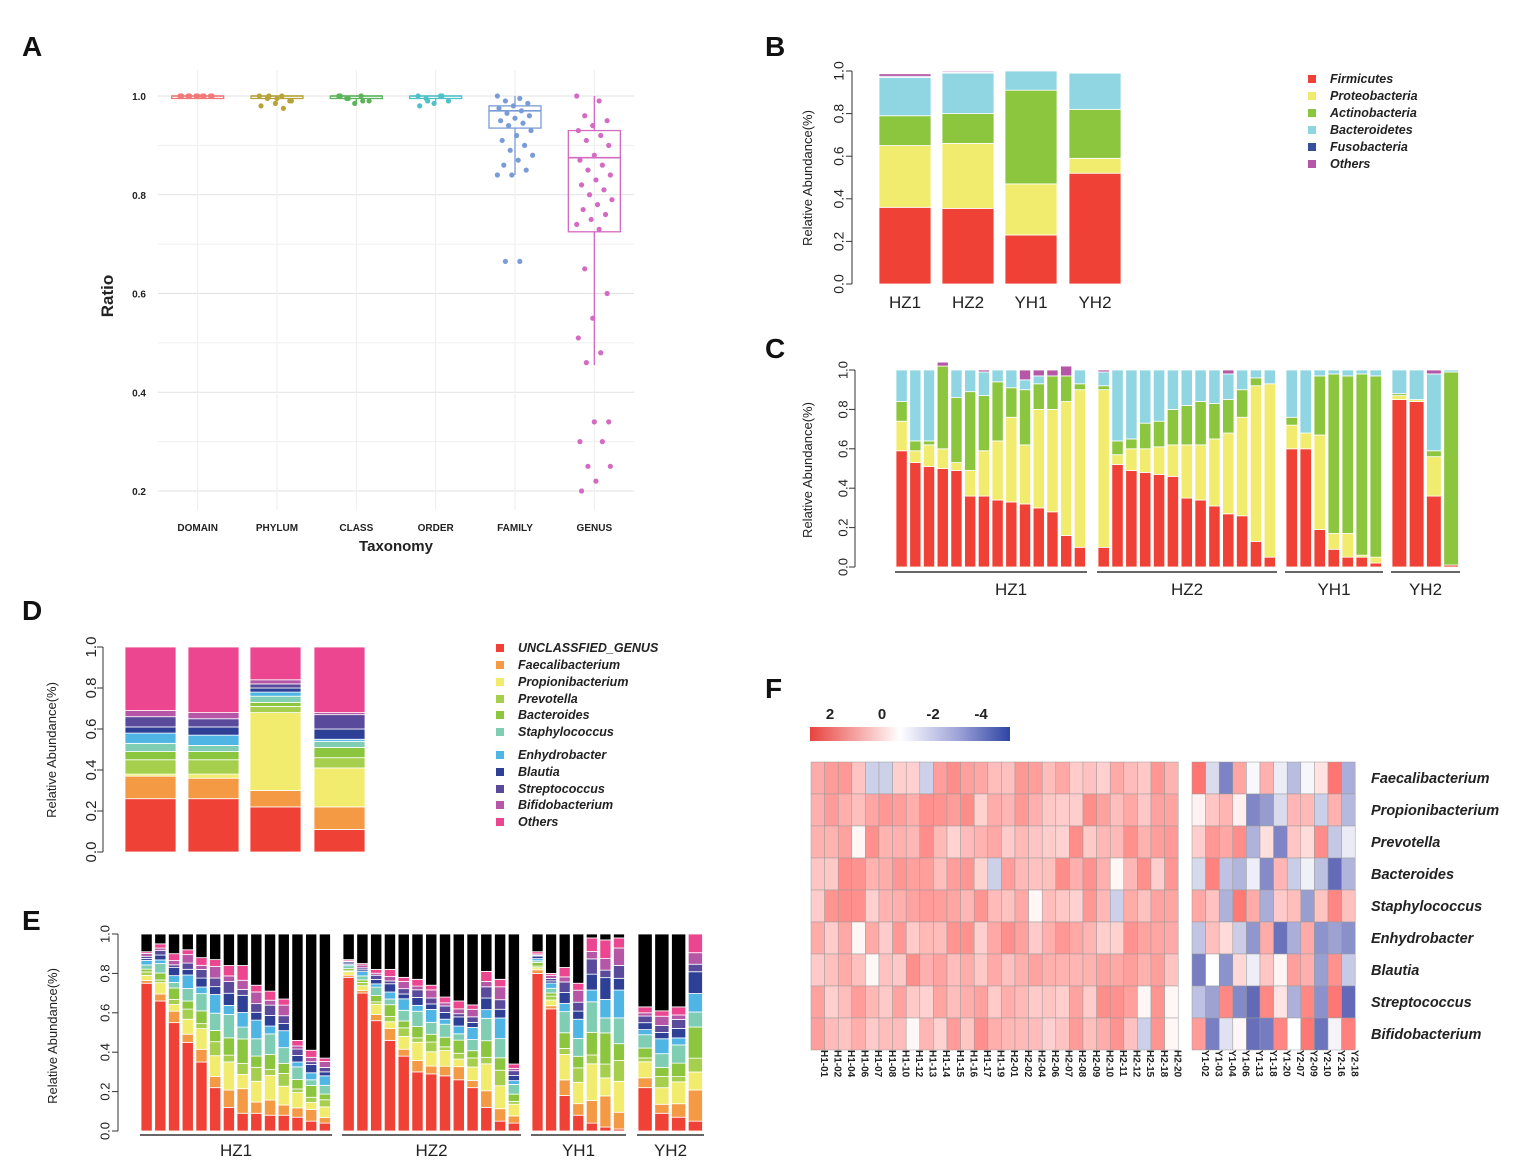  I want to click on plot-area, so click(396, 290).